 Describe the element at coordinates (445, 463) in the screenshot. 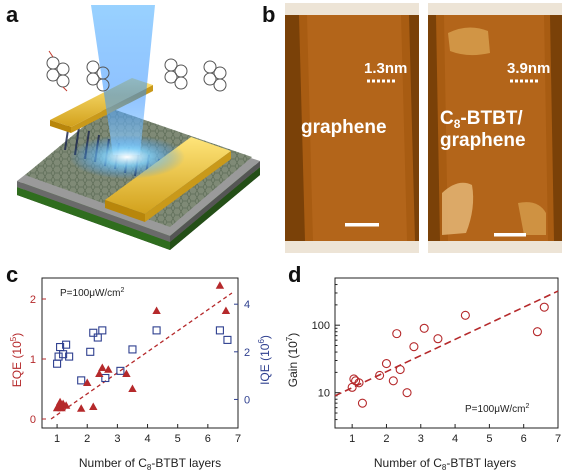

I see `chart-d-xlabel: Number of C8-BTBT layers` at that location.